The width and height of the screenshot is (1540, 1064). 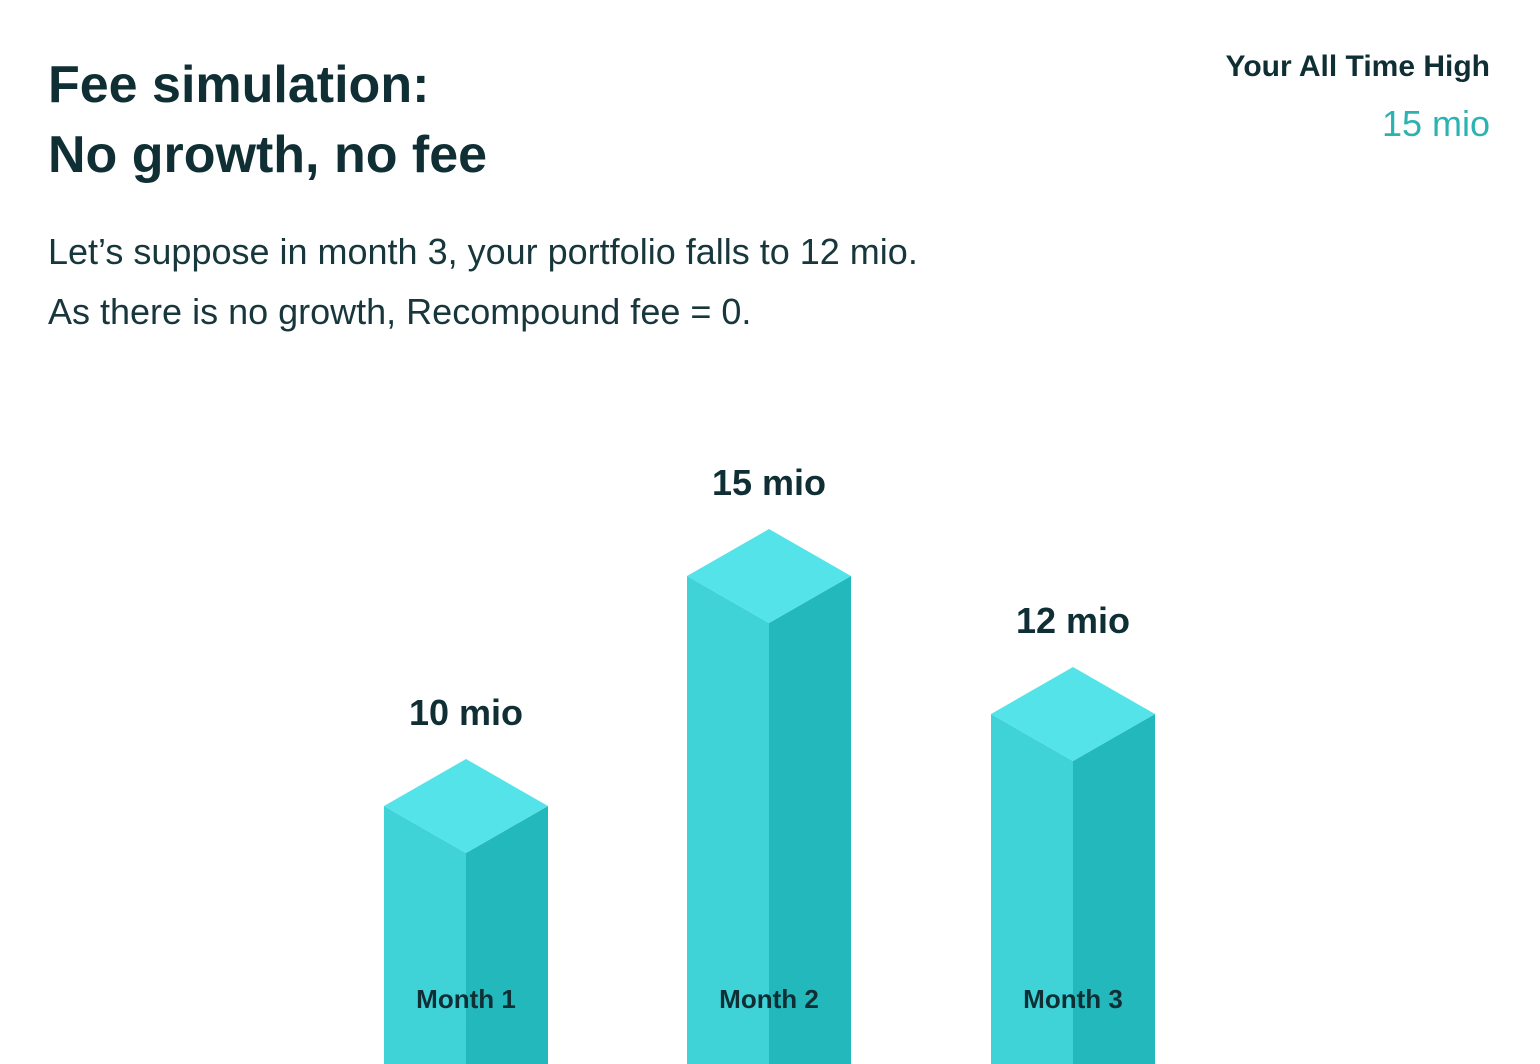 What do you see at coordinates (769, 999) in the screenshot?
I see `bar-category-label: Month 2` at bounding box center [769, 999].